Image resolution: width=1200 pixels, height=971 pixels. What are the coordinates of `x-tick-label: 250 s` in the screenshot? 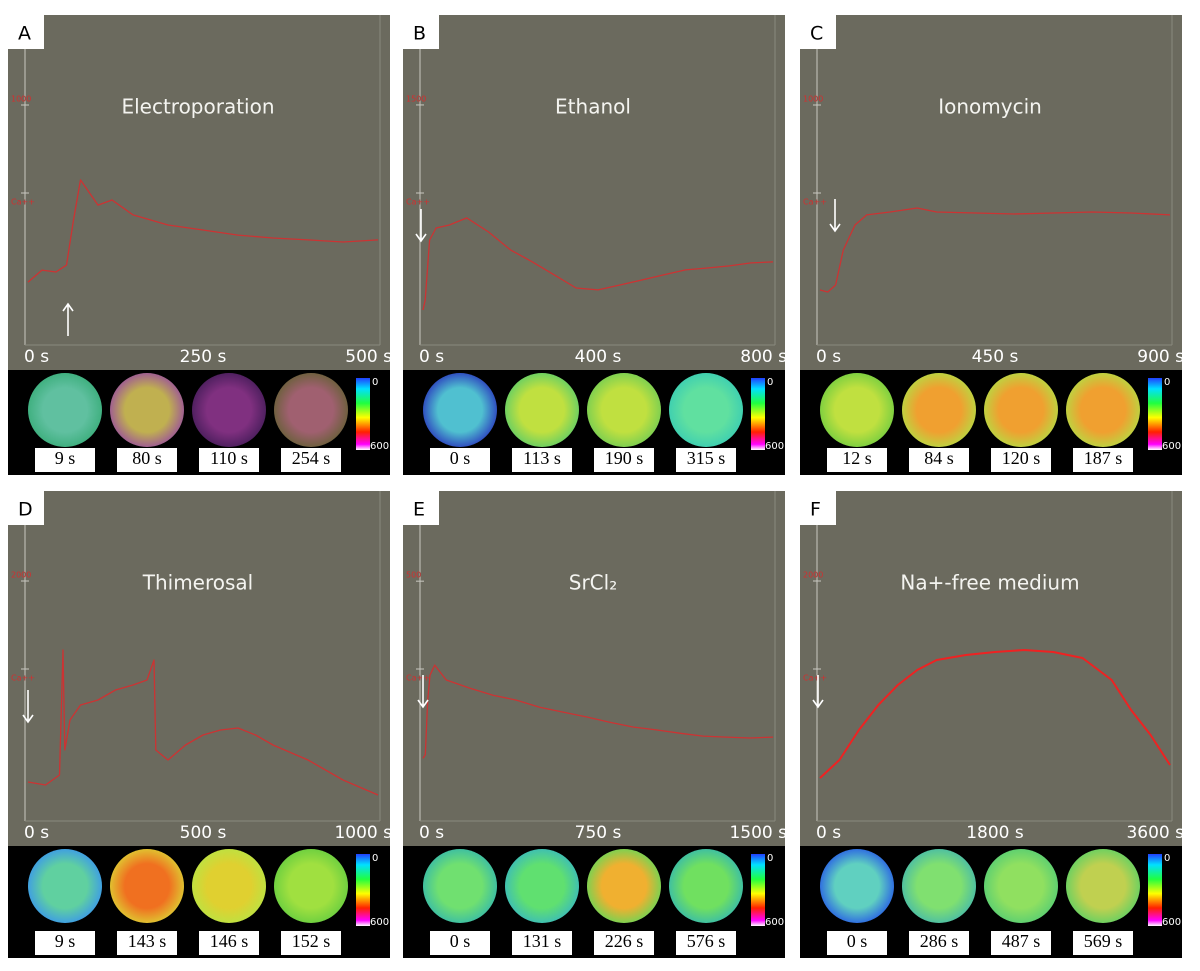 It's located at (203, 357).